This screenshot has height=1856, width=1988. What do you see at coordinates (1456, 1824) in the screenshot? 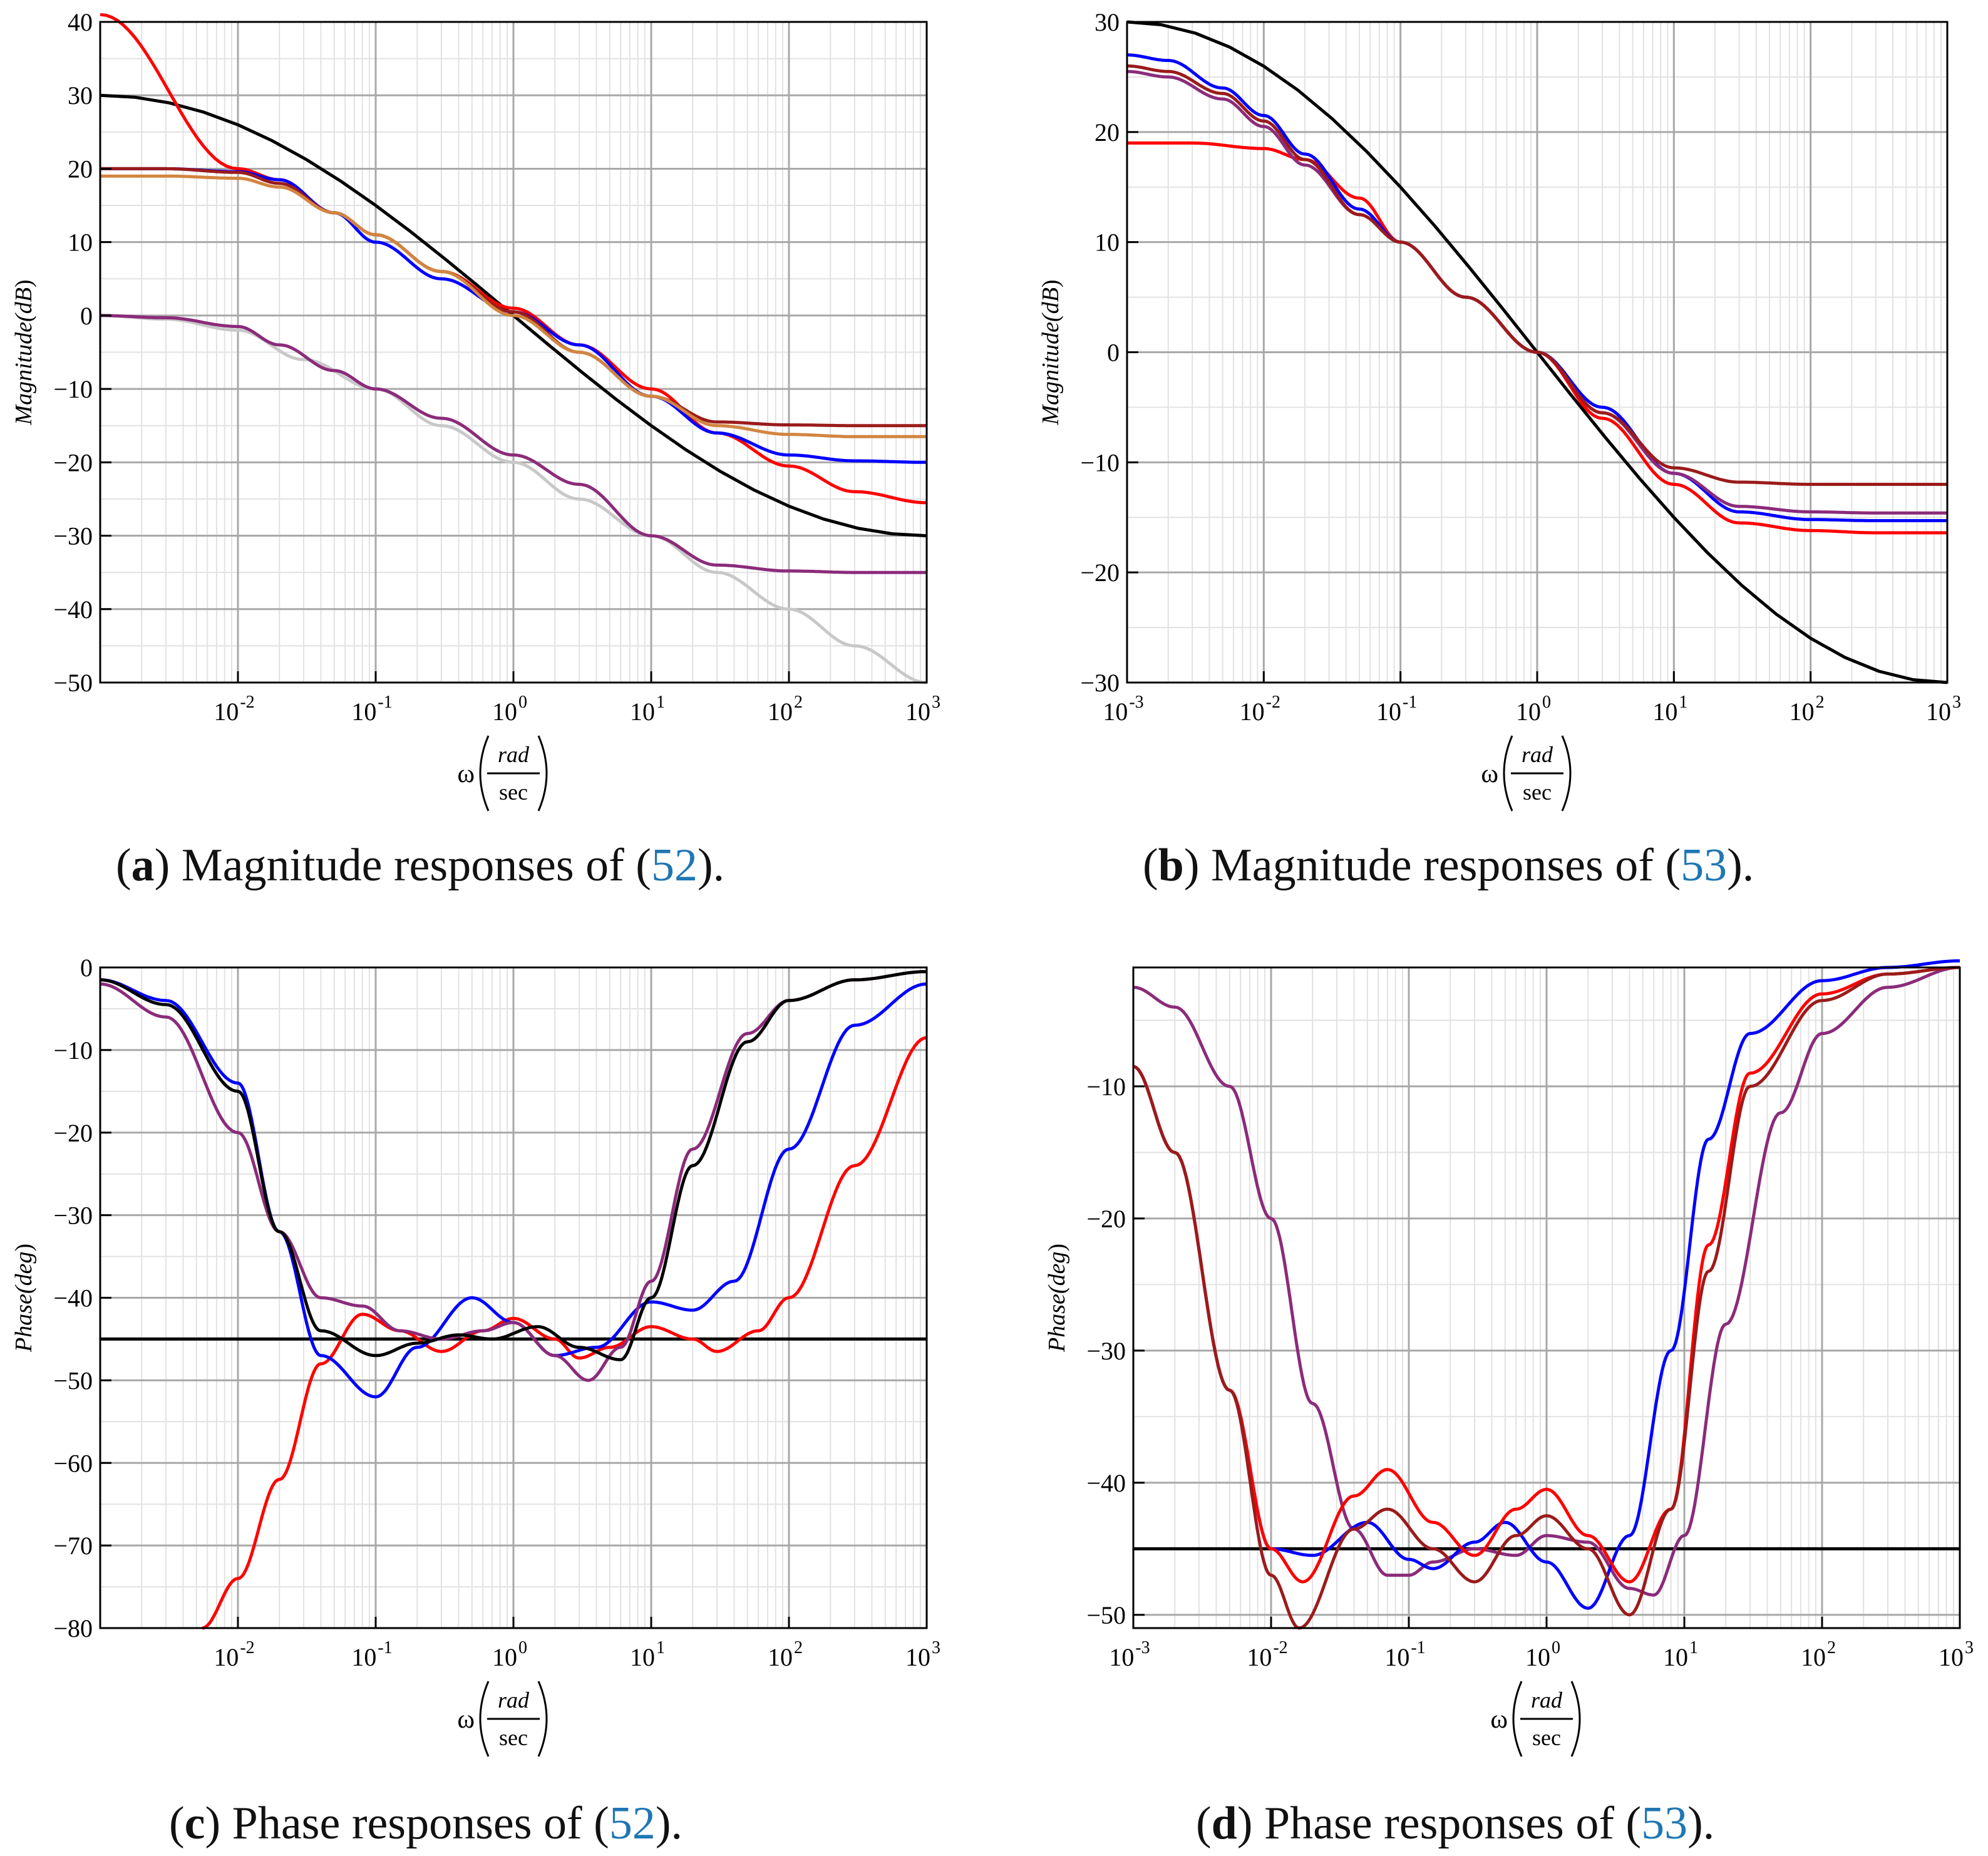
I see `caption-d: (d) Phase responses of (53).` at bounding box center [1456, 1824].